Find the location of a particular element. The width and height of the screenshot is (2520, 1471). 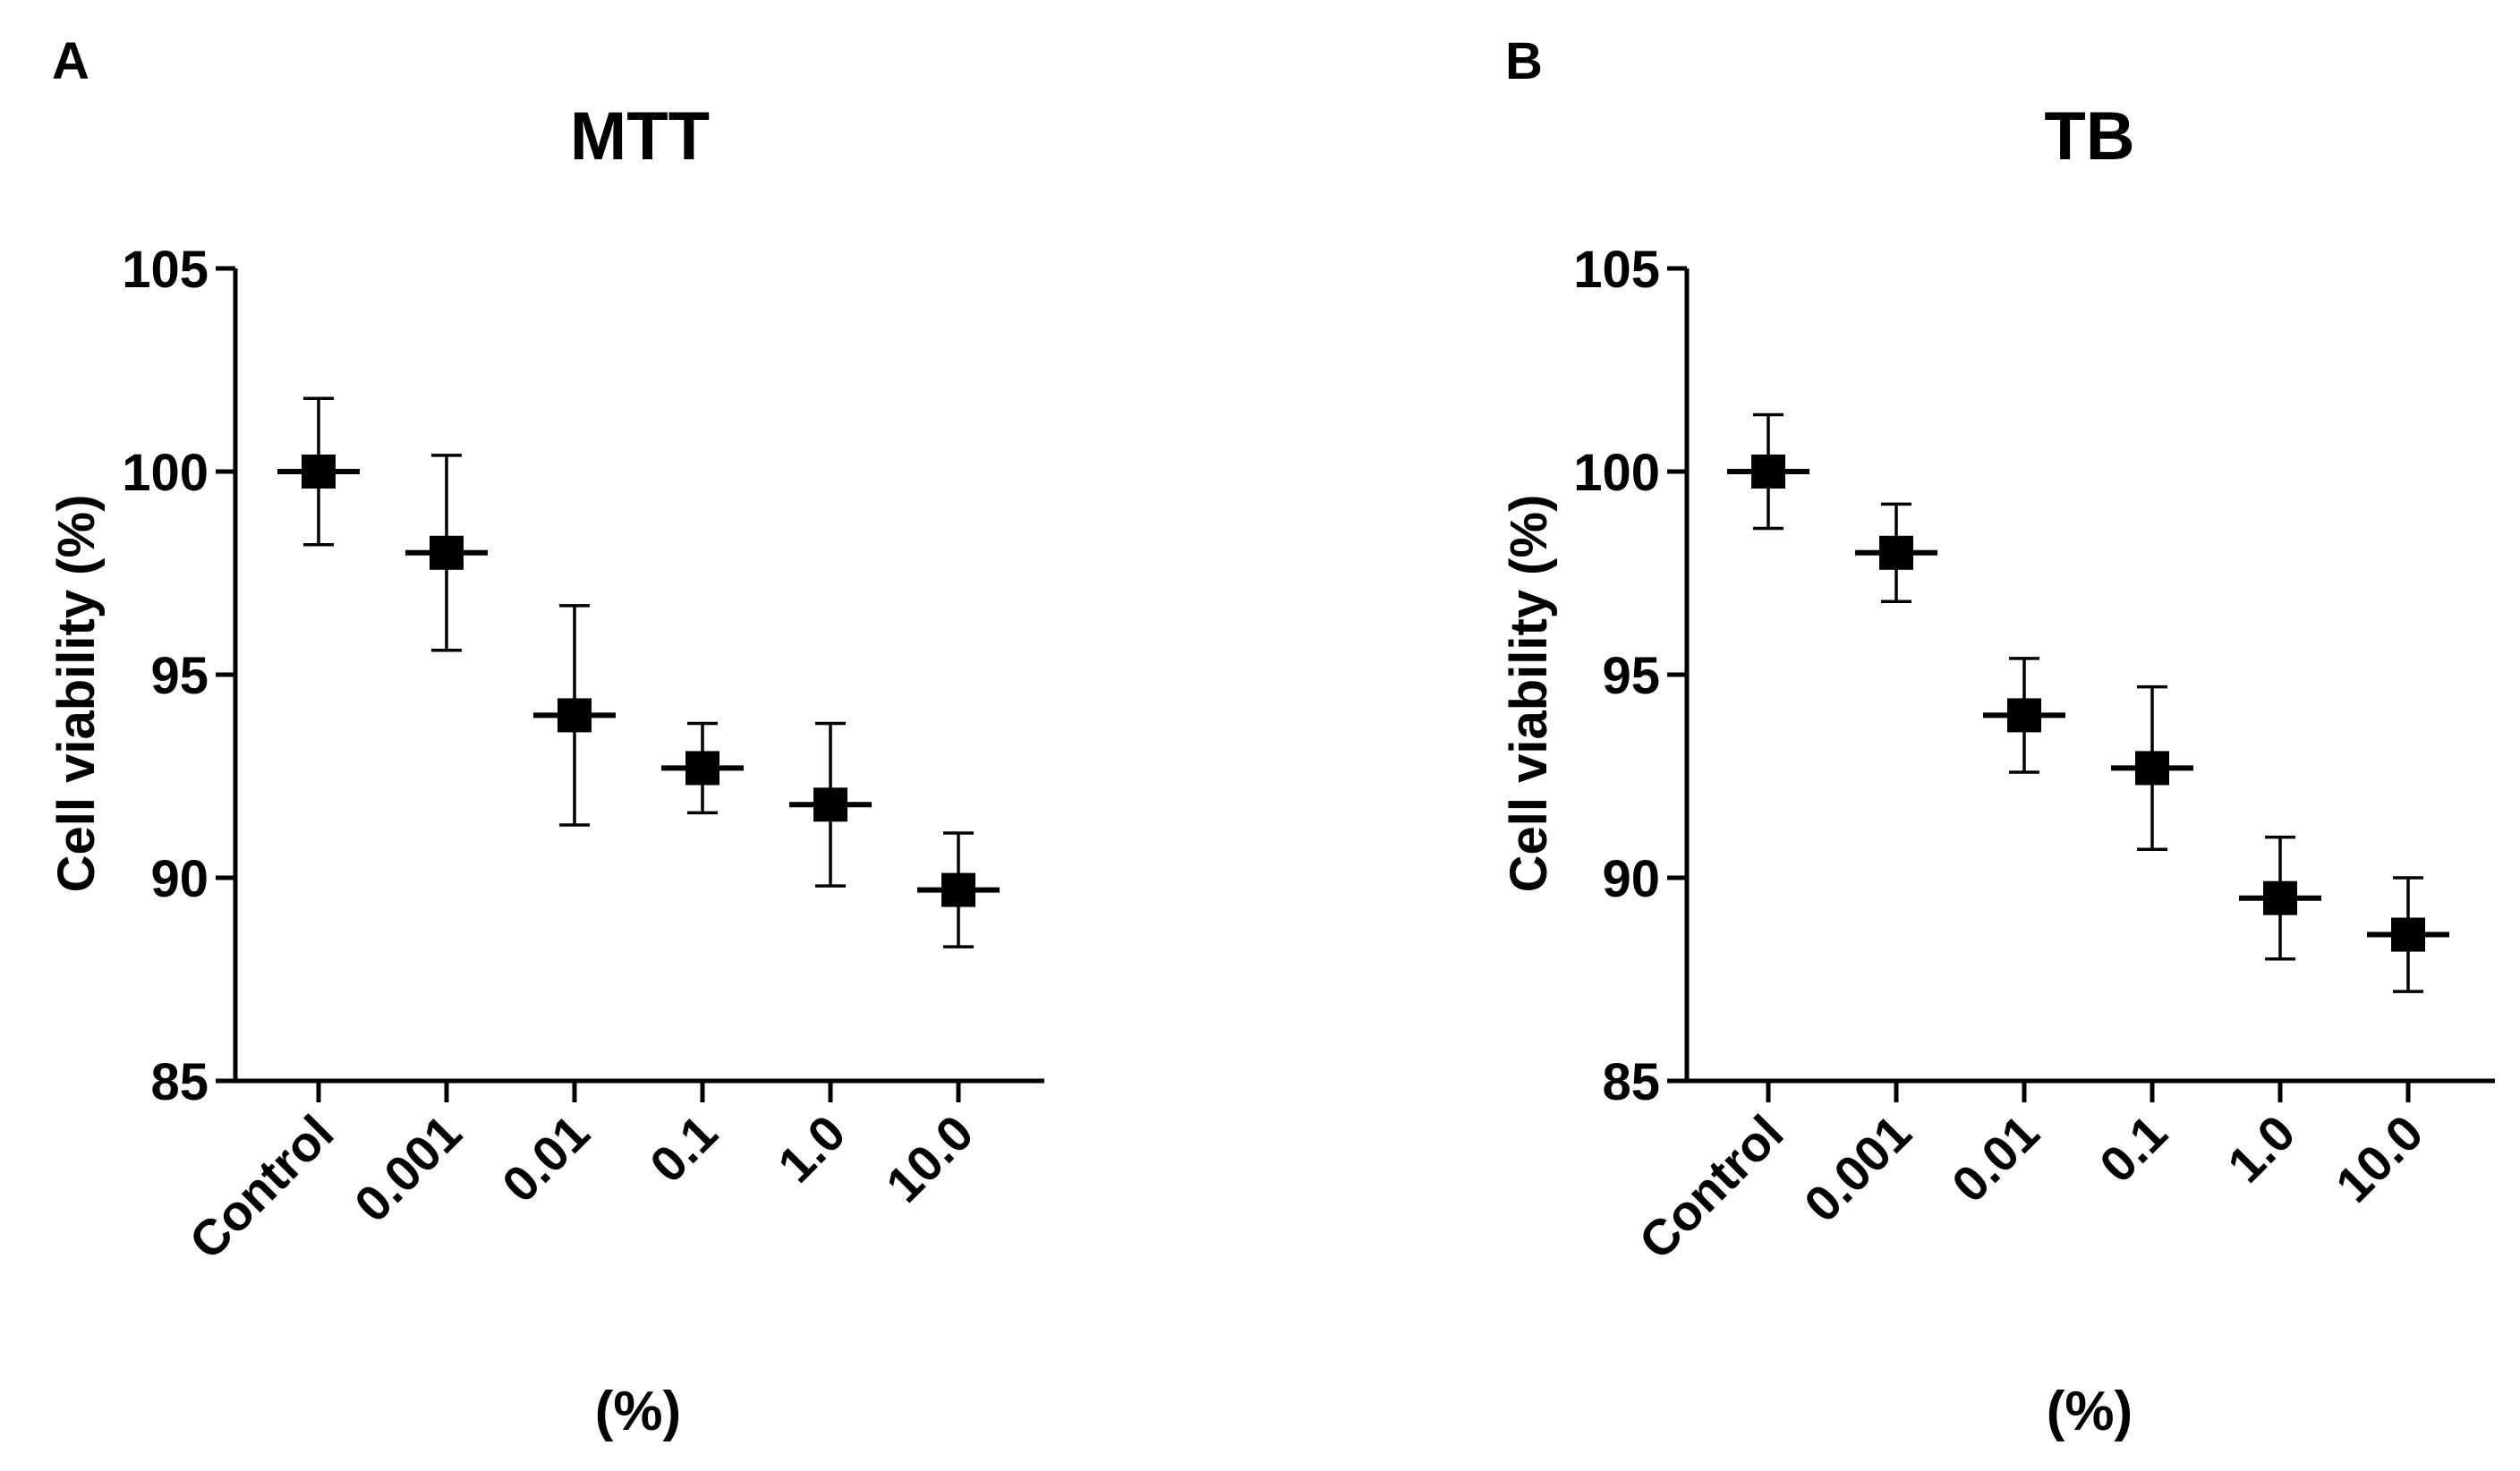

panel-label: A is located at coordinates (70, 61).